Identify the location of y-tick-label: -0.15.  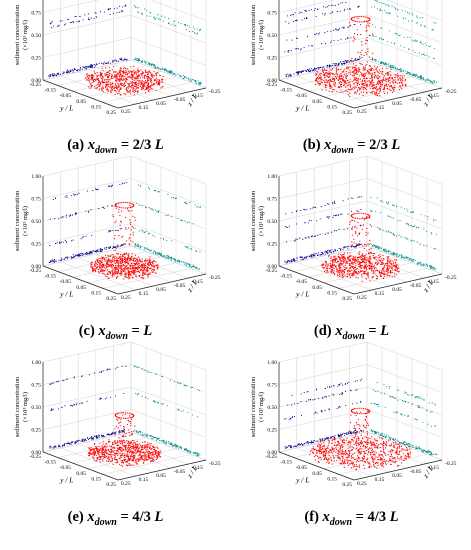
(51, 91).